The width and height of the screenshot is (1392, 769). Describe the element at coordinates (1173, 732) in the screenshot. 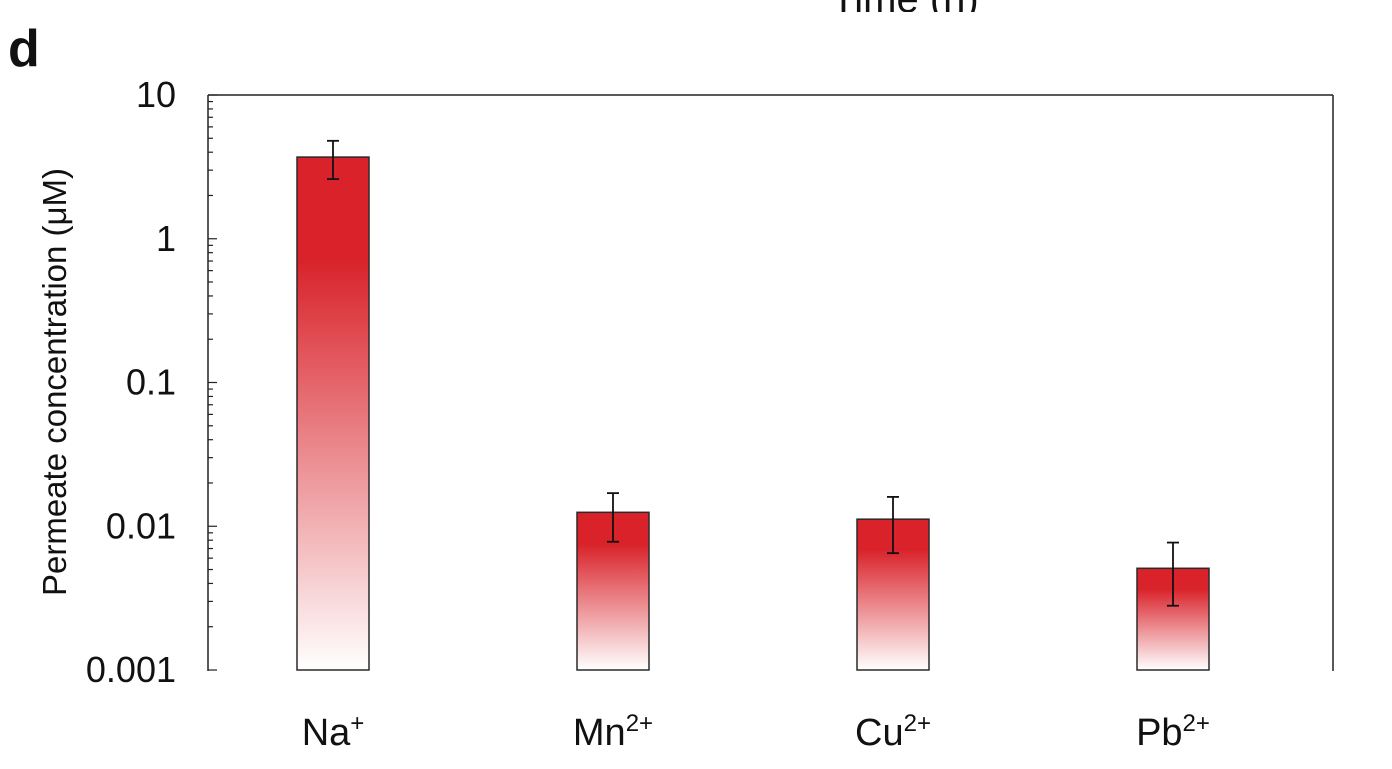

I see `x-tick-label-pb: Pb2+` at that location.